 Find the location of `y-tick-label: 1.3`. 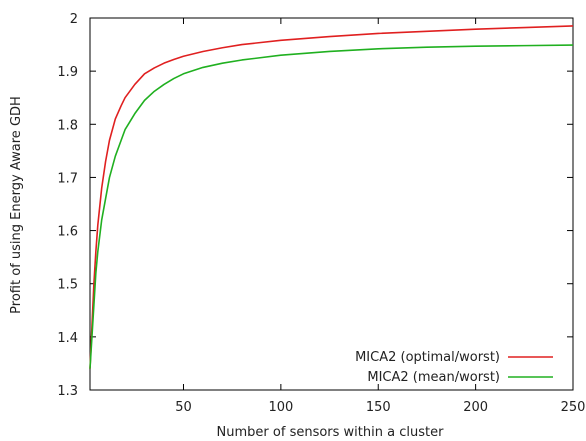

y-tick-label: 1.3 is located at coordinates (67, 391).